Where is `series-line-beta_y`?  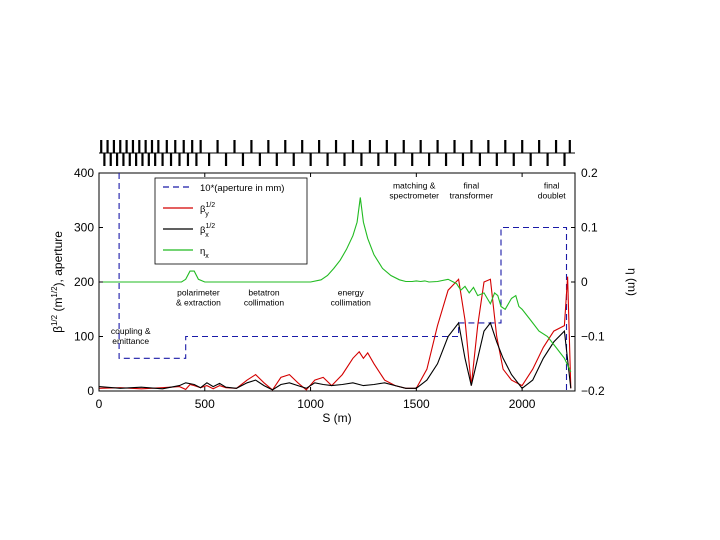
series-line-beta_y is located at coordinates (335, 333).